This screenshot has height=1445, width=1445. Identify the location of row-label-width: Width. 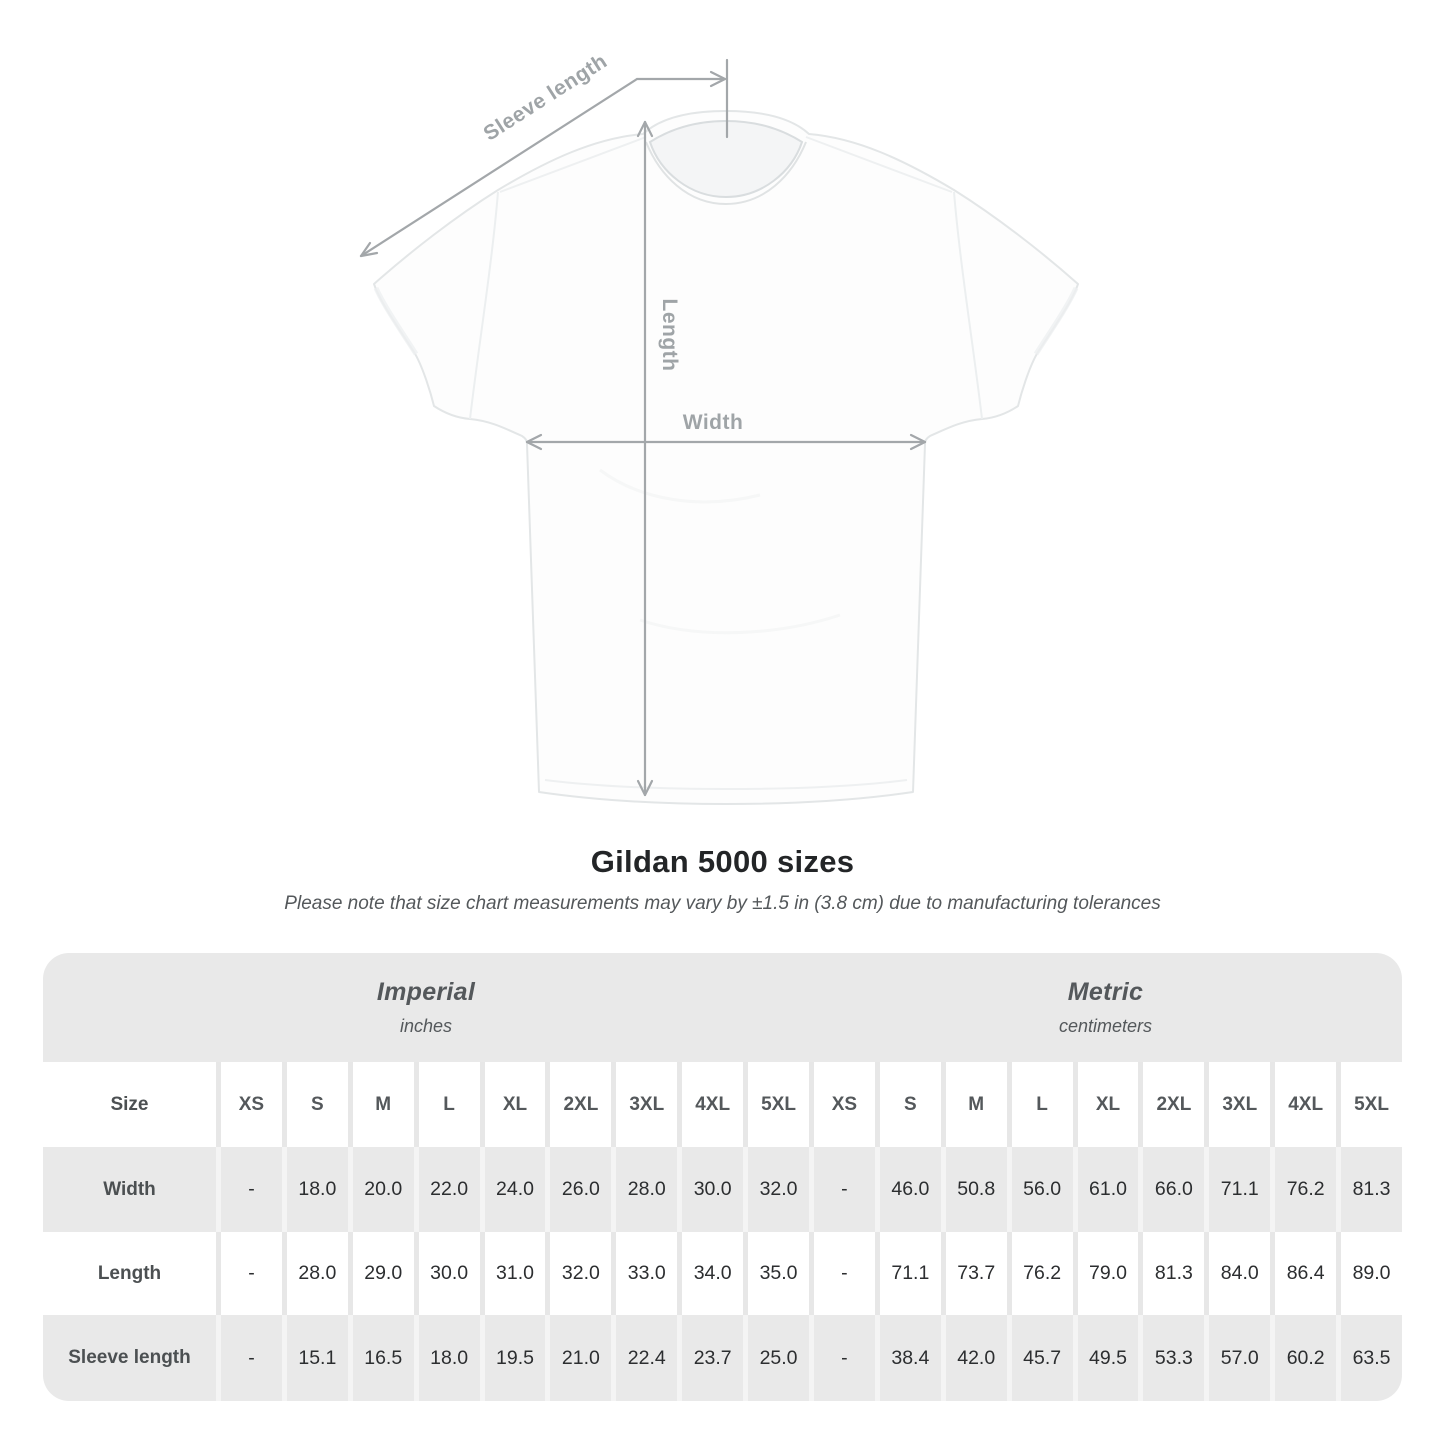
(129, 1189).